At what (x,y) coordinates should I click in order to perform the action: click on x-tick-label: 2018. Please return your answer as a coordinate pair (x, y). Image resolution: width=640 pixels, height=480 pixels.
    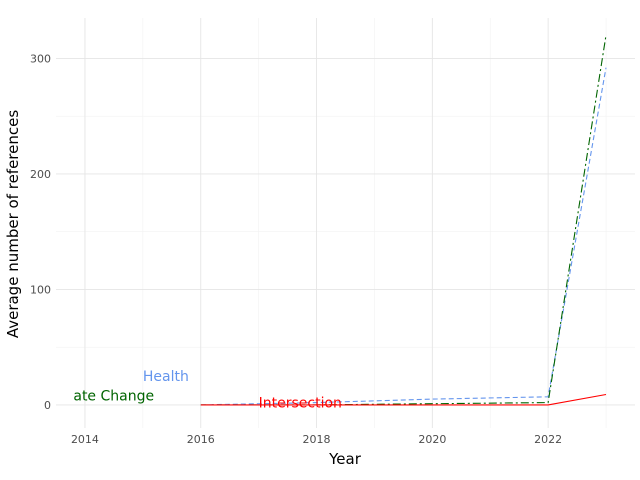
    Looking at the image, I should click on (317, 439).